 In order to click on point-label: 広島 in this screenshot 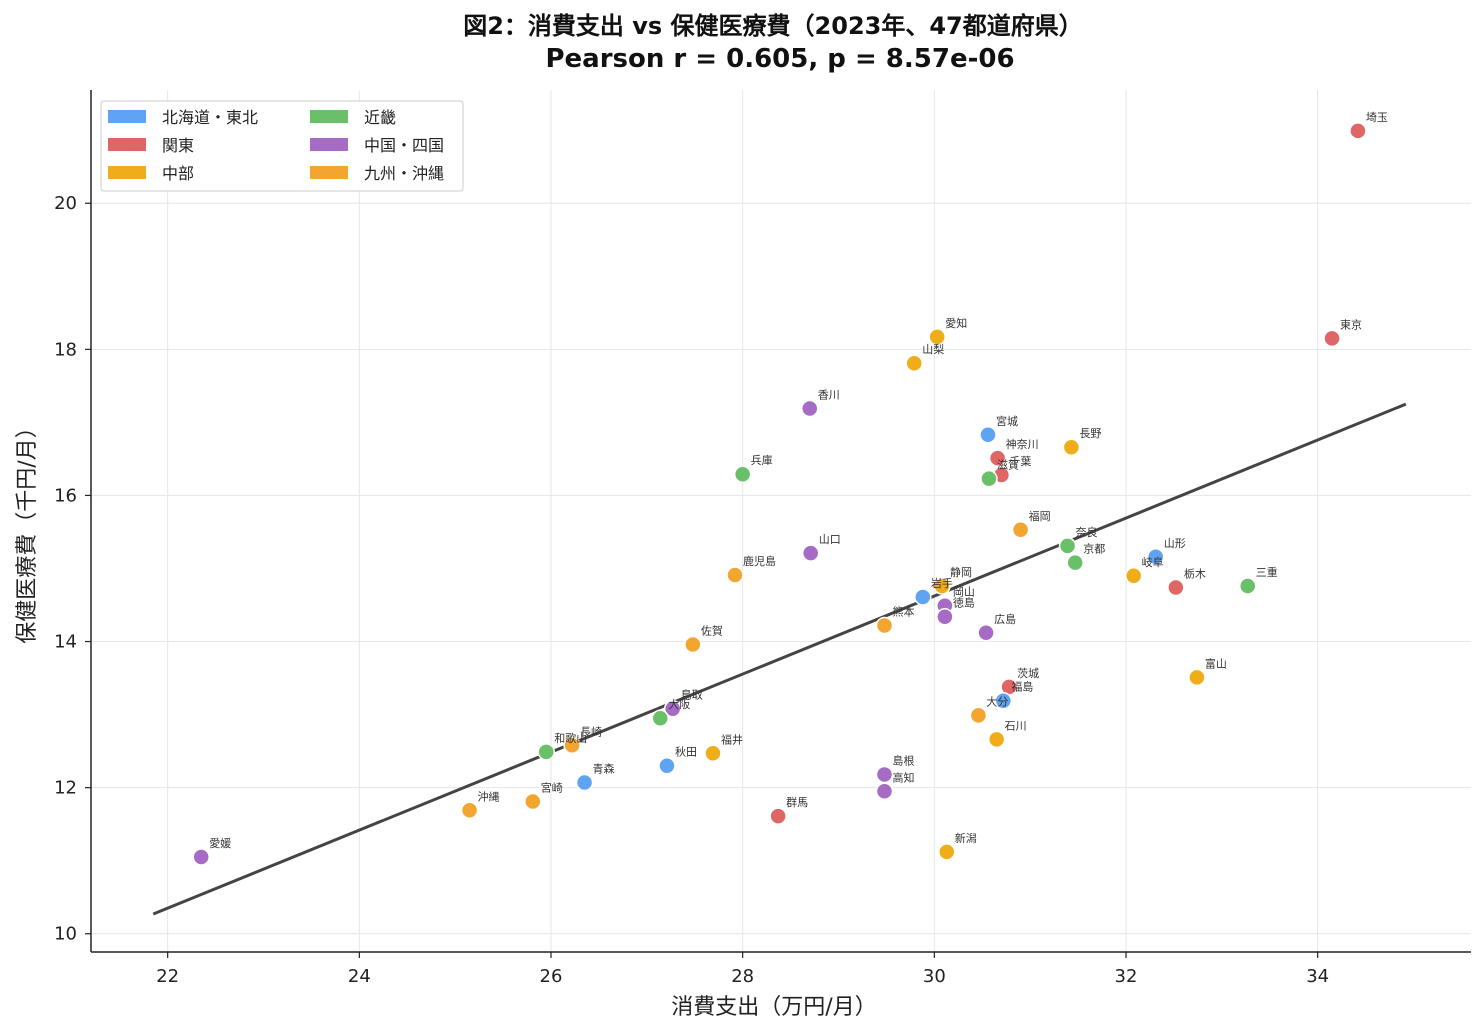, I will do `click(1005, 619)`.